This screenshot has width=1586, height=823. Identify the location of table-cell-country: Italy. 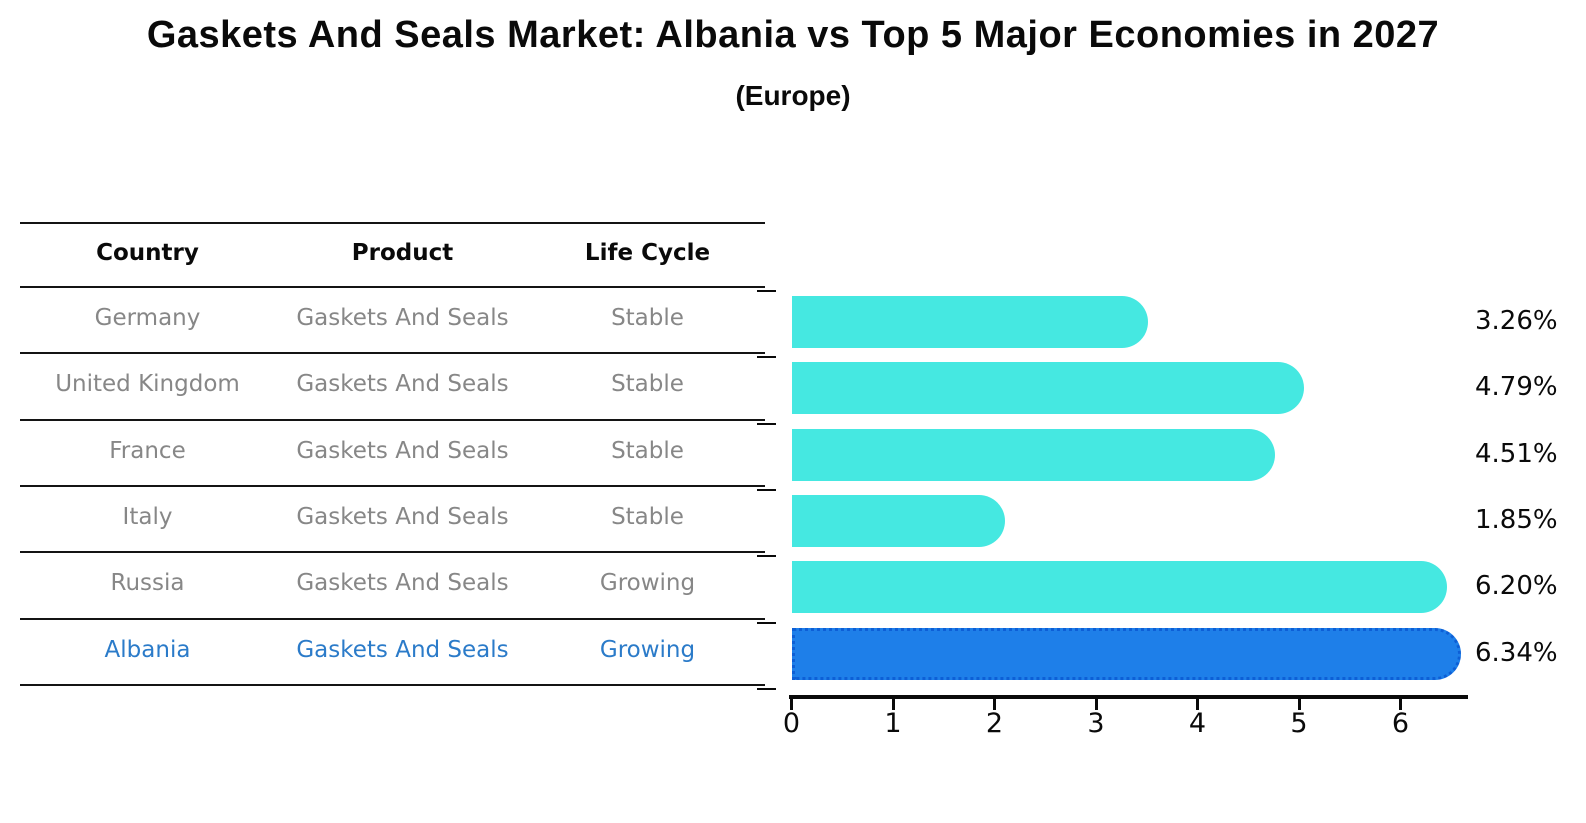
(147, 516).